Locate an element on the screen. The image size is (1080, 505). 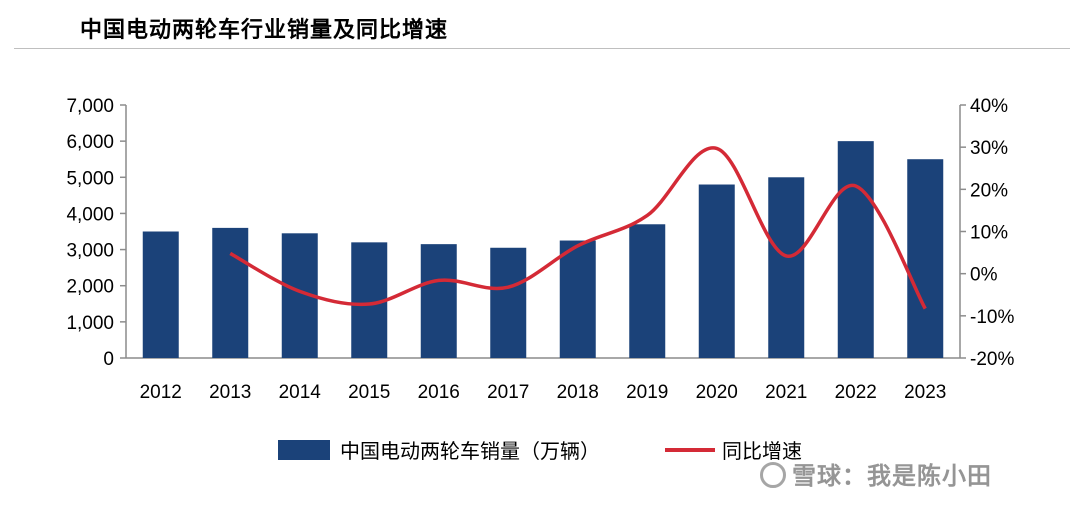
legend-line-label: 同比增速 is located at coordinates (762, 451).